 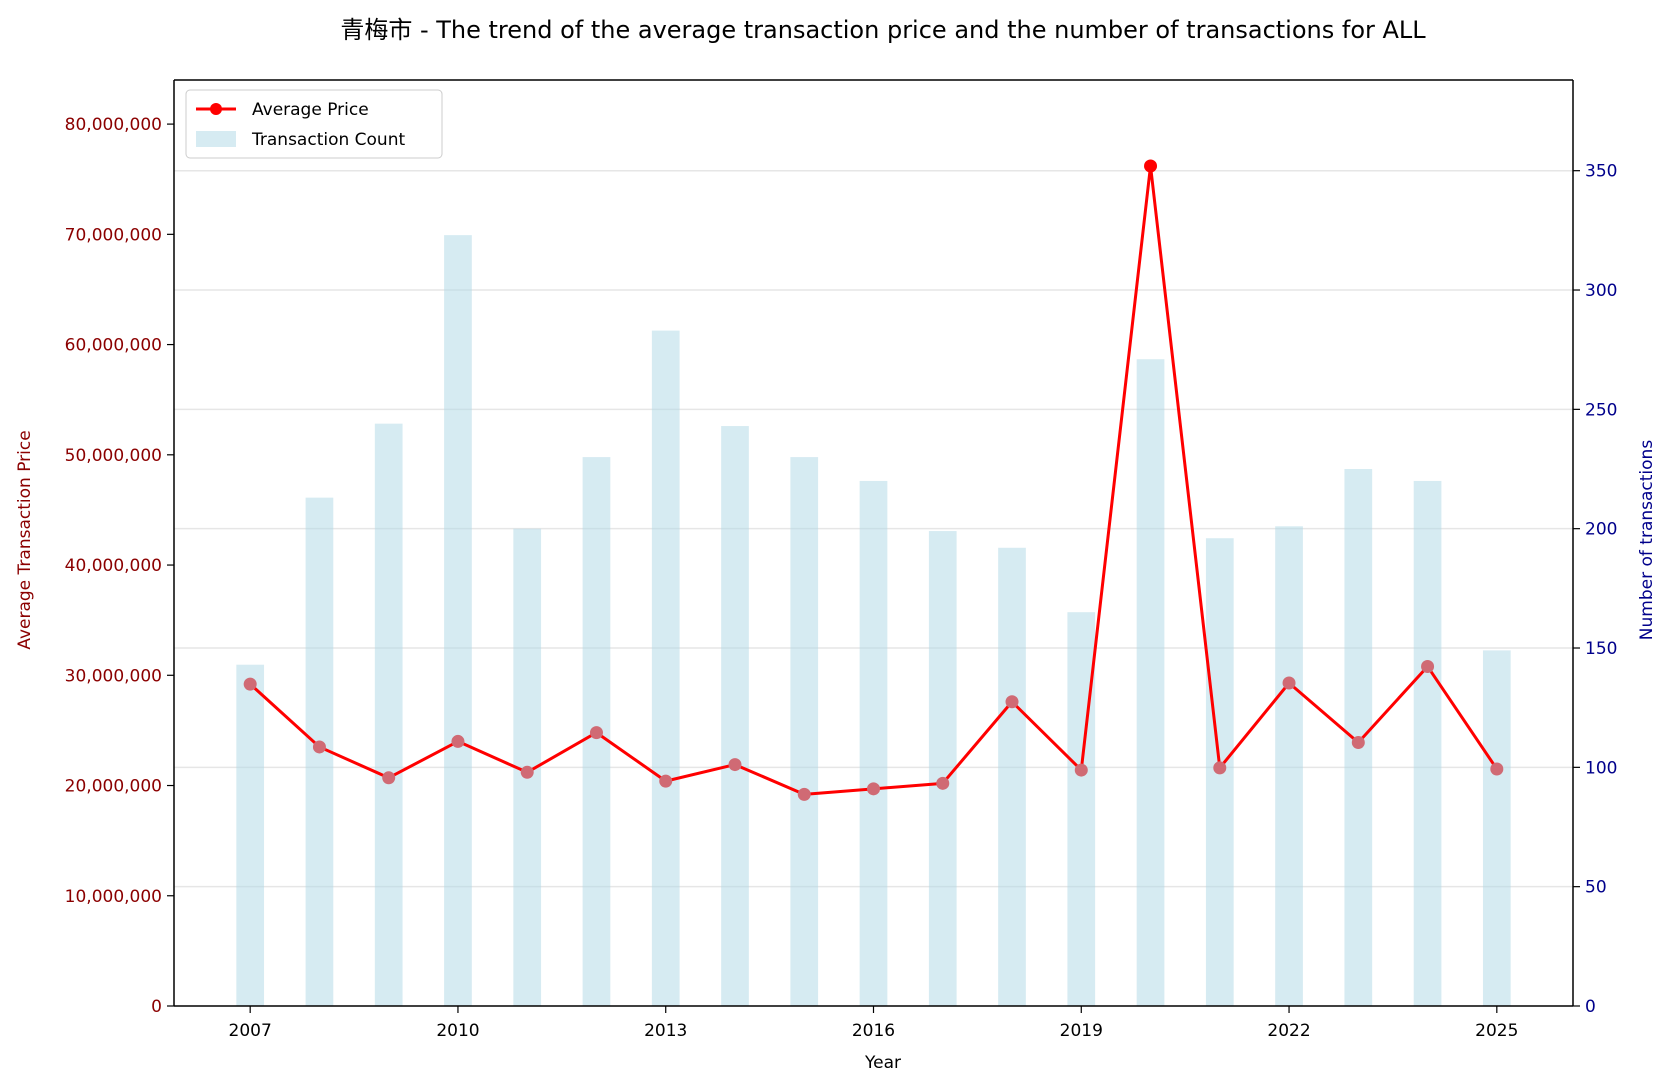 What do you see at coordinates (1601, 172) in the screenshot?
I see `y-tick-label-right: 350` at bounding box center [1601, 172].